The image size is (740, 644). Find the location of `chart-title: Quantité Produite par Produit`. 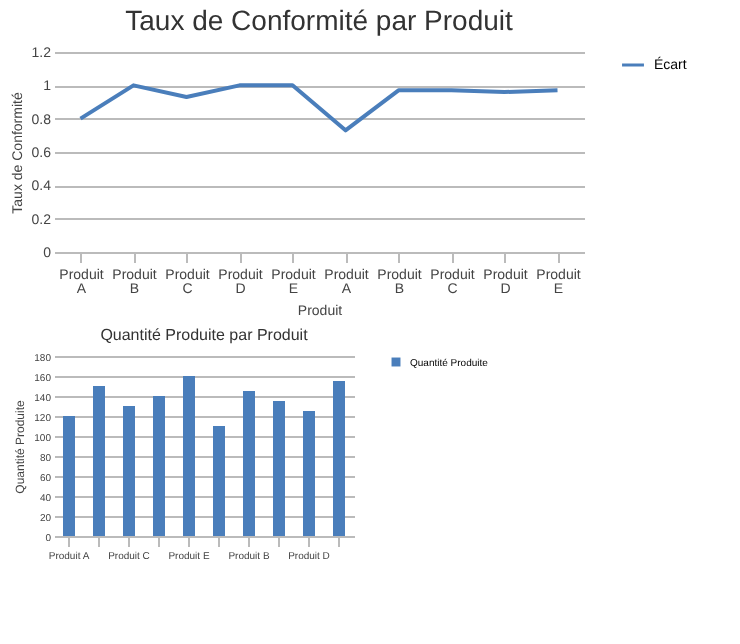

chart-title: Quantité Produite par Produit is located at coordinates (205, 335).